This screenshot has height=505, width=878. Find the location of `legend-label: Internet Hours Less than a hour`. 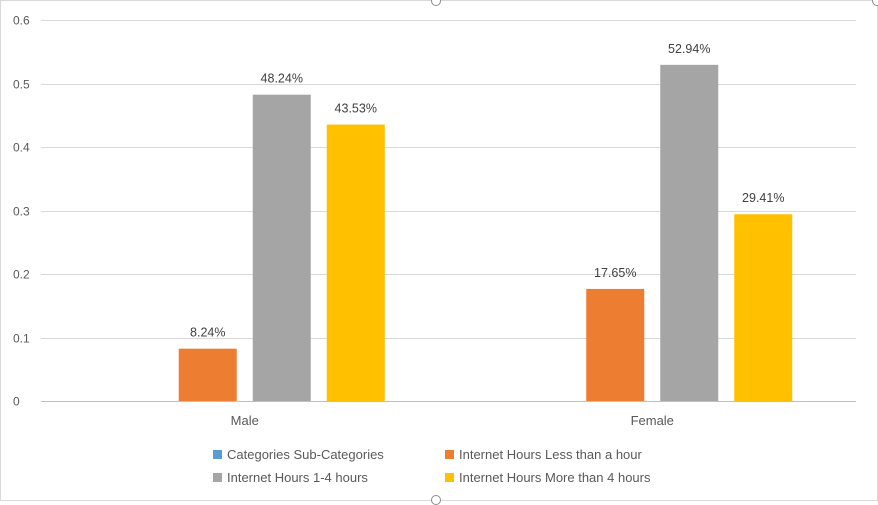

legend-label: Internet Hours Less than a hour is located at coordinates (551, 454).